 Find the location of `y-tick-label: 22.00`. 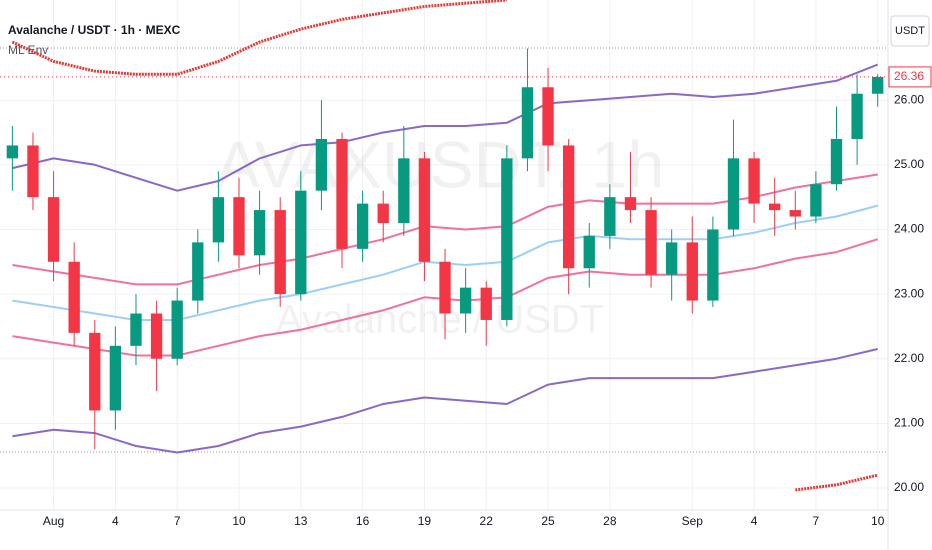

y-tick-label: 22.00 is located at coordinates (909, 358).